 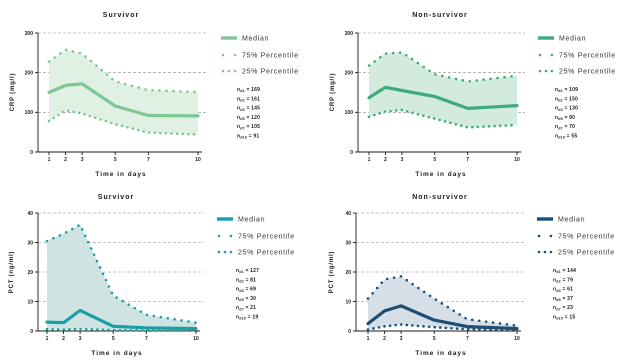 I want to click on n-value: = 145, so click(x=252, y=109).